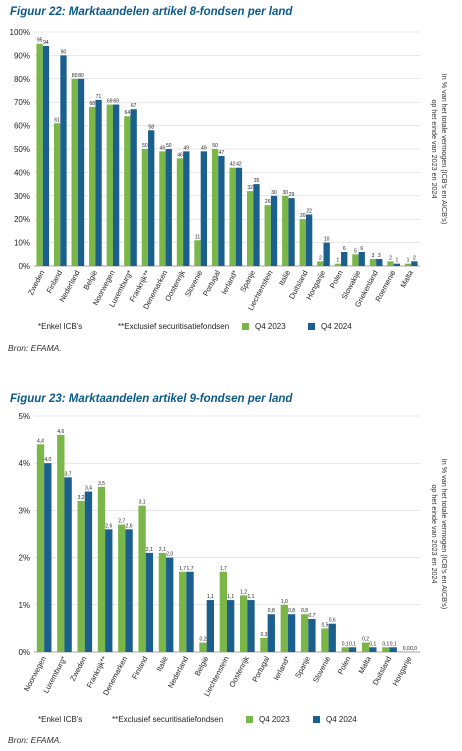  What do you see at coordinates (24, 416) in the screenshot?
I see `y-tick-label: 5%` at bounding box center [24, 416].